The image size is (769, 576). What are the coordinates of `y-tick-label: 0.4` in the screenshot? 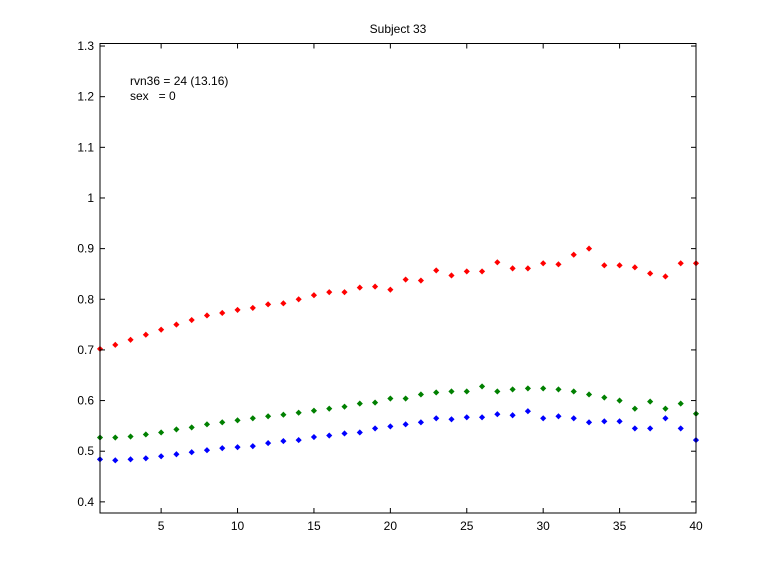 It's located at (85, 502).